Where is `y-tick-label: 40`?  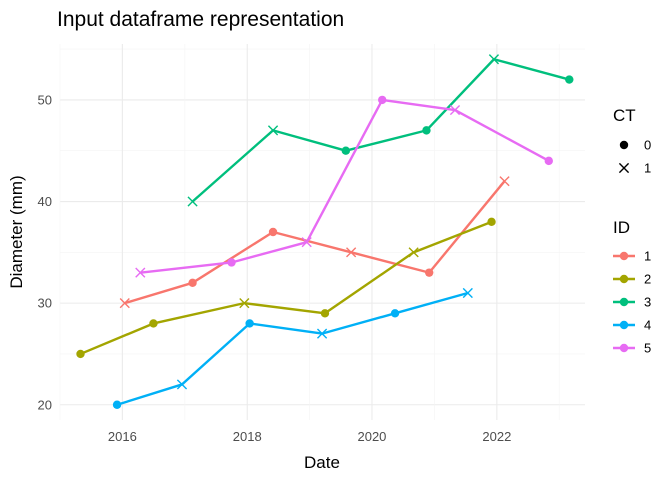
y-tick-label: 40 is located at coordinates (45, 201).